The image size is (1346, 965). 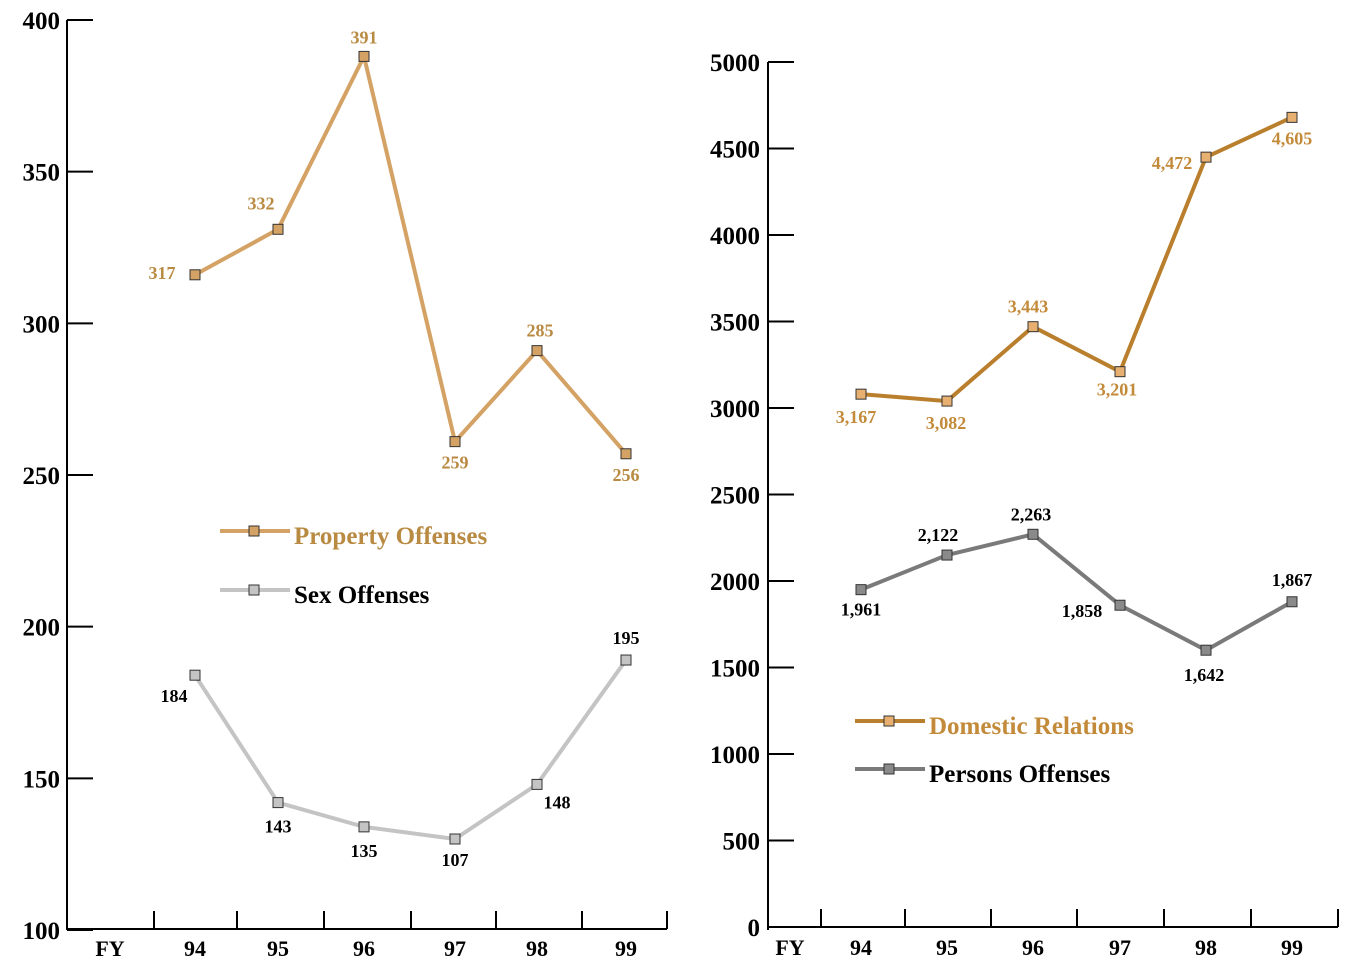 What do you see at coordinates (455, 860) in the screenshot?
I see `data-label-sex-offenses: 107` at bounding box center [455, 860].